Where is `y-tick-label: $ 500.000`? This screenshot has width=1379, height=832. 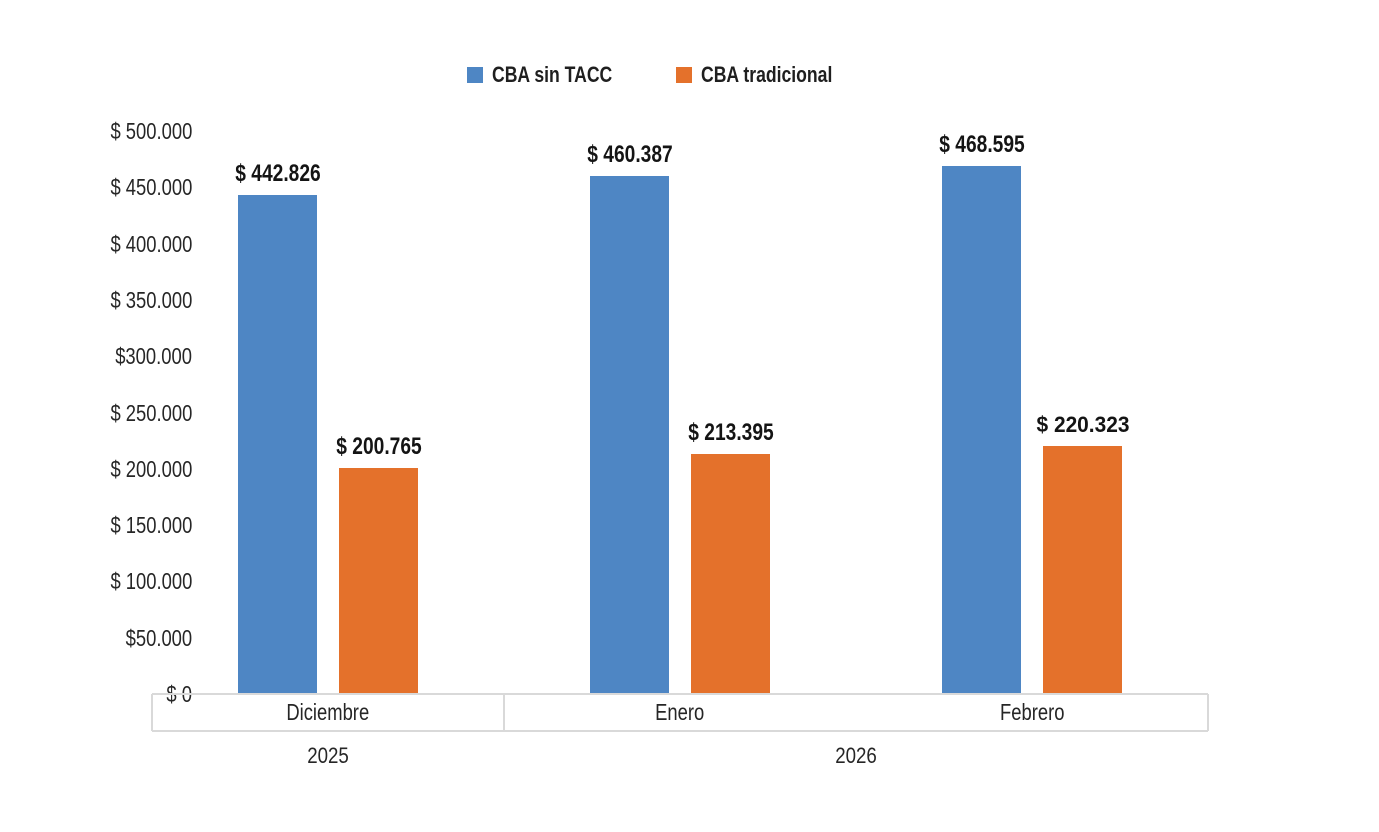 y-tick-label: $ 500.000 is located at coordinates (96, 131).